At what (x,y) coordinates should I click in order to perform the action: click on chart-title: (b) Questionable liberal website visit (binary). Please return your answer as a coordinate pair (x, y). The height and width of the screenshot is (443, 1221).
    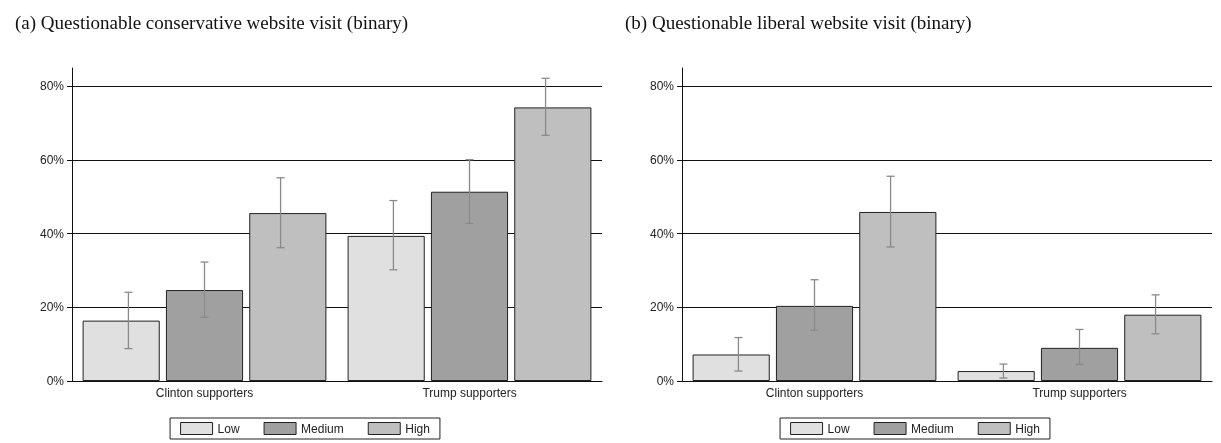
    Looking at the image, I should click on (798, 23).